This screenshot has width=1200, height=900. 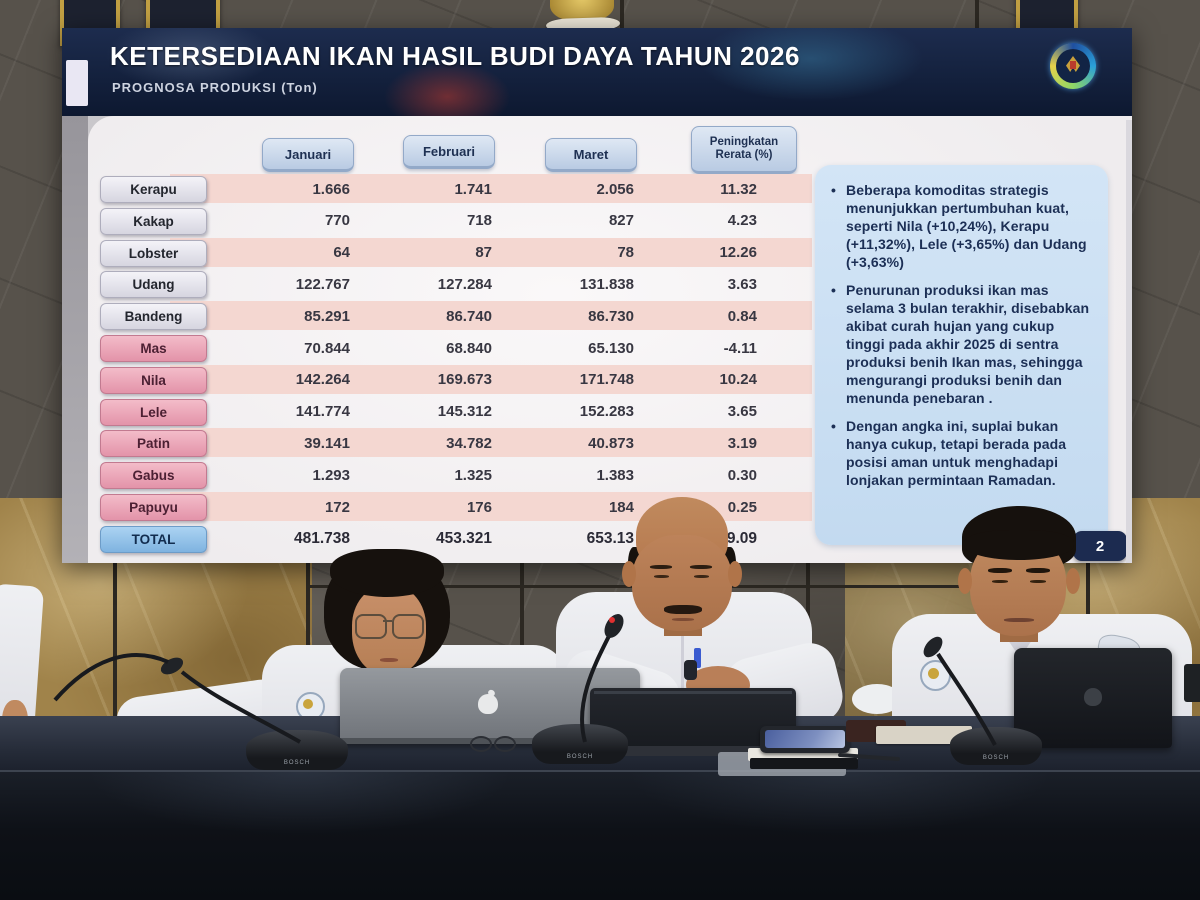 What do you see at coordinates (341, 253) in the screenshot?
I see `cell-value: 64` at bounding box center [341, 253].